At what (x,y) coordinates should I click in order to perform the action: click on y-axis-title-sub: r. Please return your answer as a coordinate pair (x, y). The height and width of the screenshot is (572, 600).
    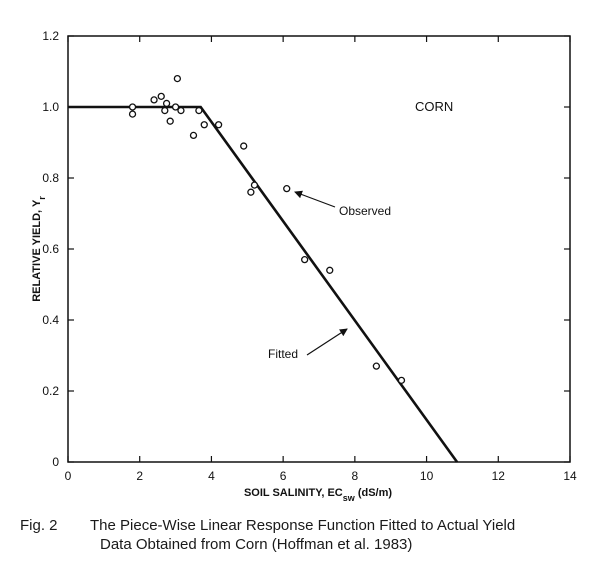
    Looking at the image, I should click on (42, 198).